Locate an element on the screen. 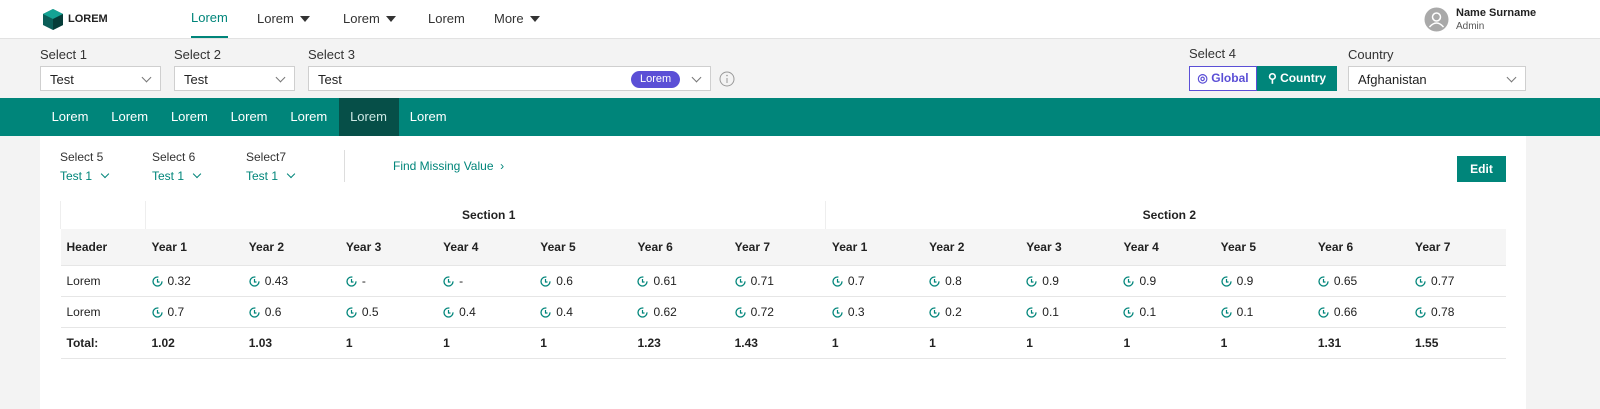 The height and width of the screenshot is (409, 1600). cell-text: 0.43 is located at coordinates (276, 281).